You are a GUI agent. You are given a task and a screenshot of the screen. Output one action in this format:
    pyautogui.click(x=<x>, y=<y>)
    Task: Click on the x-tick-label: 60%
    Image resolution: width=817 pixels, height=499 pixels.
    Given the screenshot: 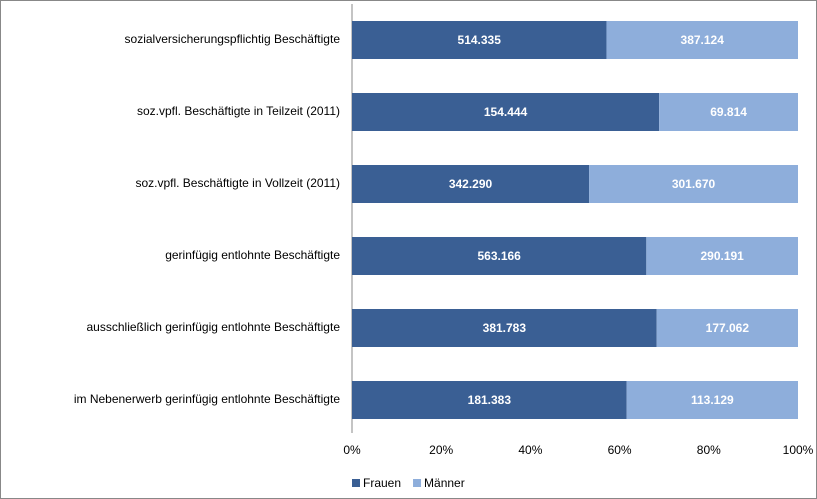 What is the action you would take?
    pyautogui.click(x=620, y=450)
    